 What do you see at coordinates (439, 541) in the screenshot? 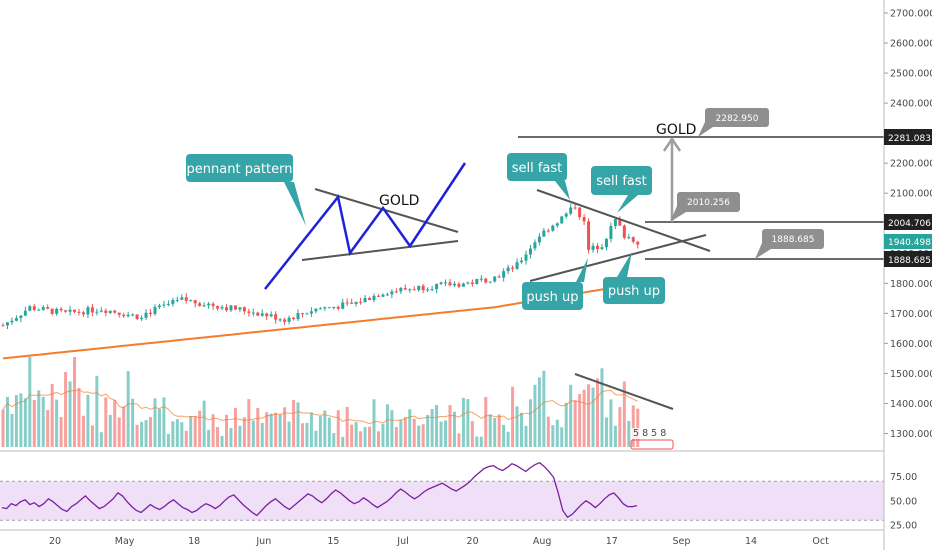
I see `time-axis: 20 May 18 Jun 15 Jul 20 Aug 17 Sep 14 Oct` at bounding box center [439, 541].